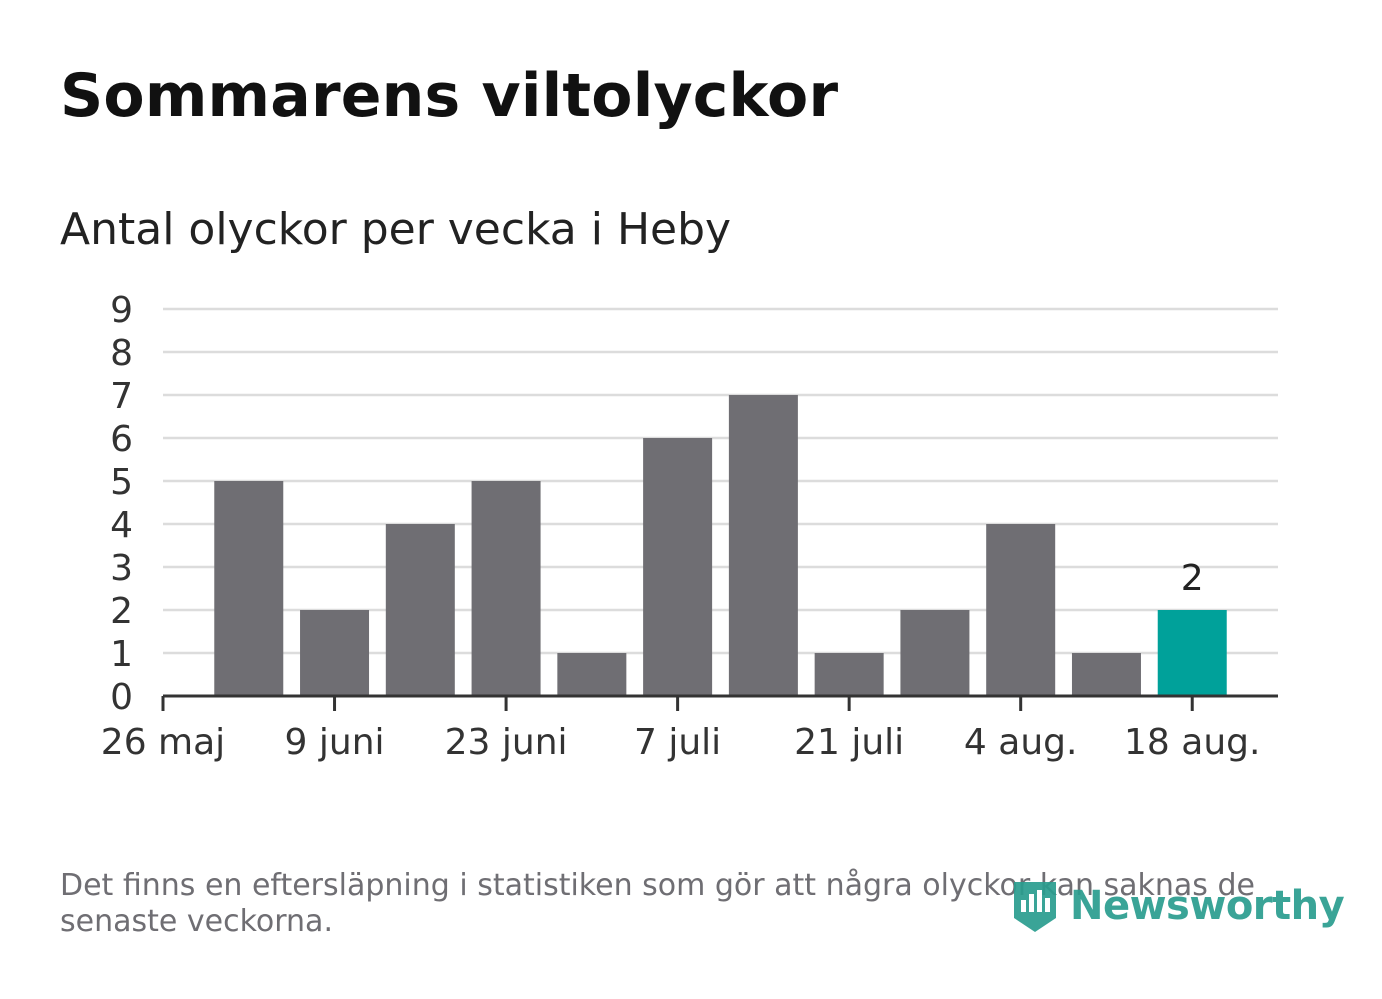 The height and width of the screenshot is (999, 1382). I want to click on x-tick-label: 21 juli, so click(849, 742).